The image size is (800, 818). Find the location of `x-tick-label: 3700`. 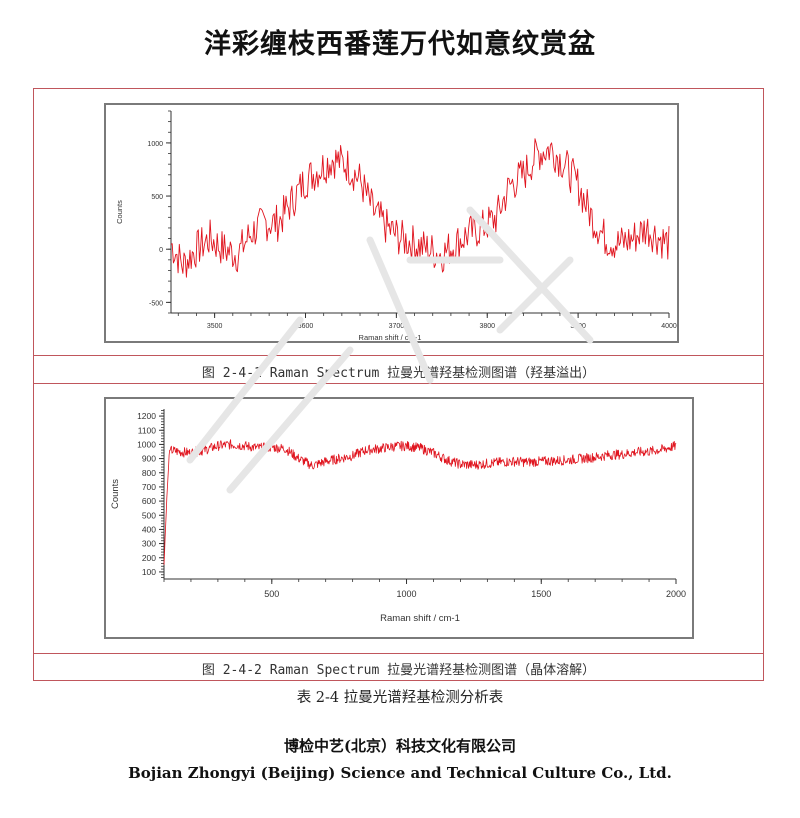

x-tick-label: 3700 is located at coordinates (397, 326).